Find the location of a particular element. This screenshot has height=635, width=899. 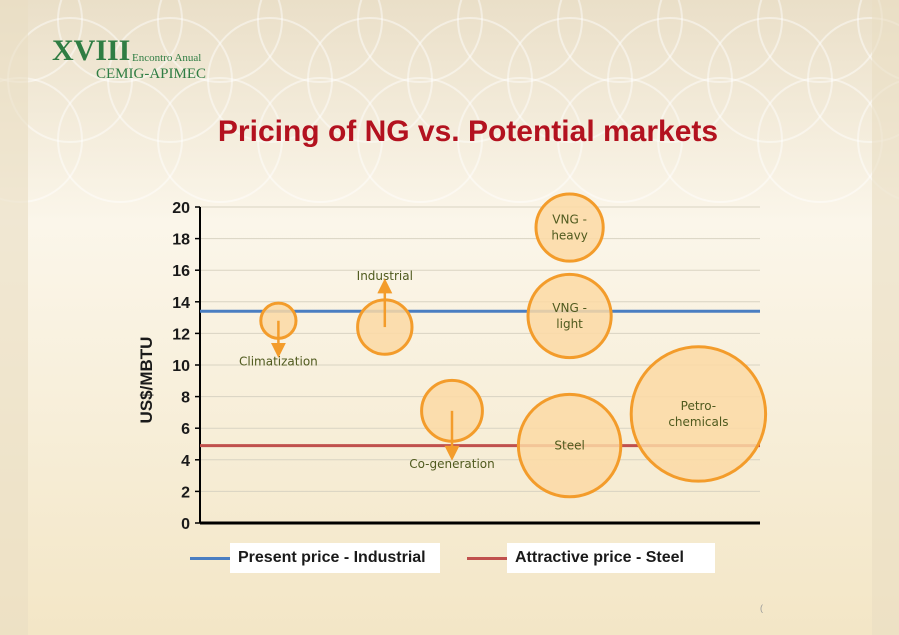

bubble-steel is located at coordinates (569, 445).